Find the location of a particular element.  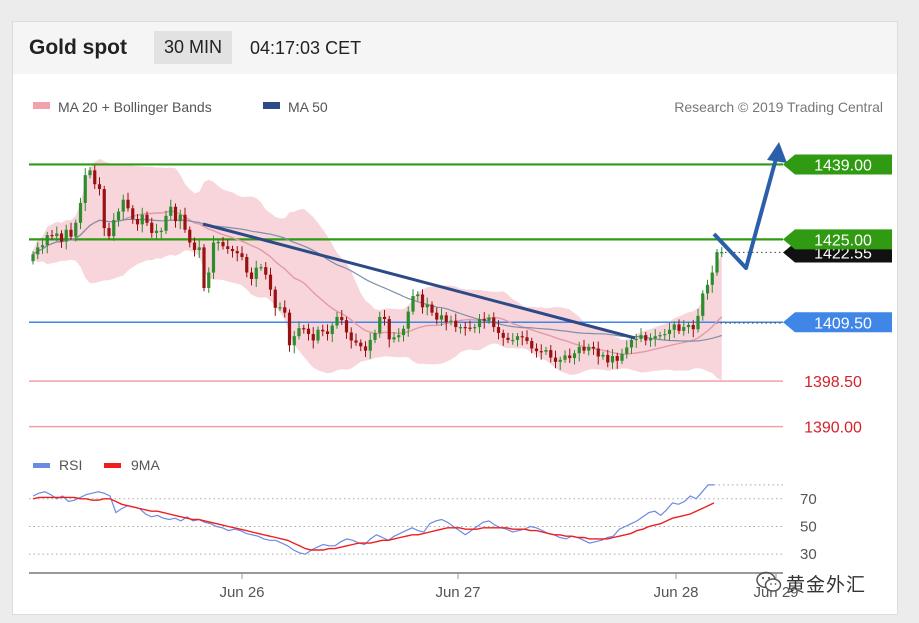

rsi-legend: RSI 9MA is located at coordinates (96, 465).